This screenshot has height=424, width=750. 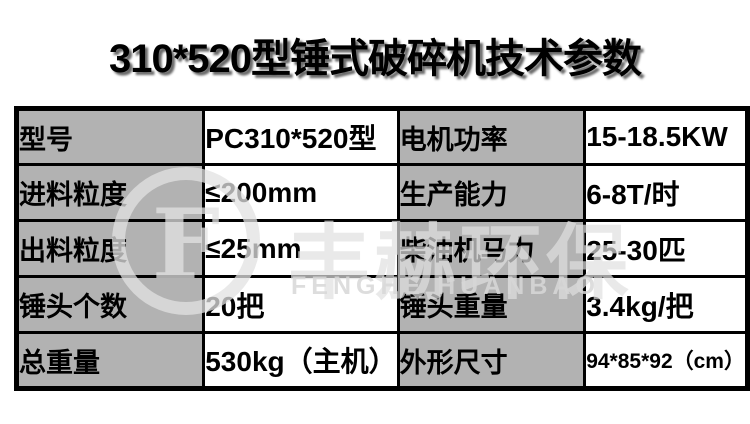 I want to click on spec-label: 总重量, so click(x=110, y=360).